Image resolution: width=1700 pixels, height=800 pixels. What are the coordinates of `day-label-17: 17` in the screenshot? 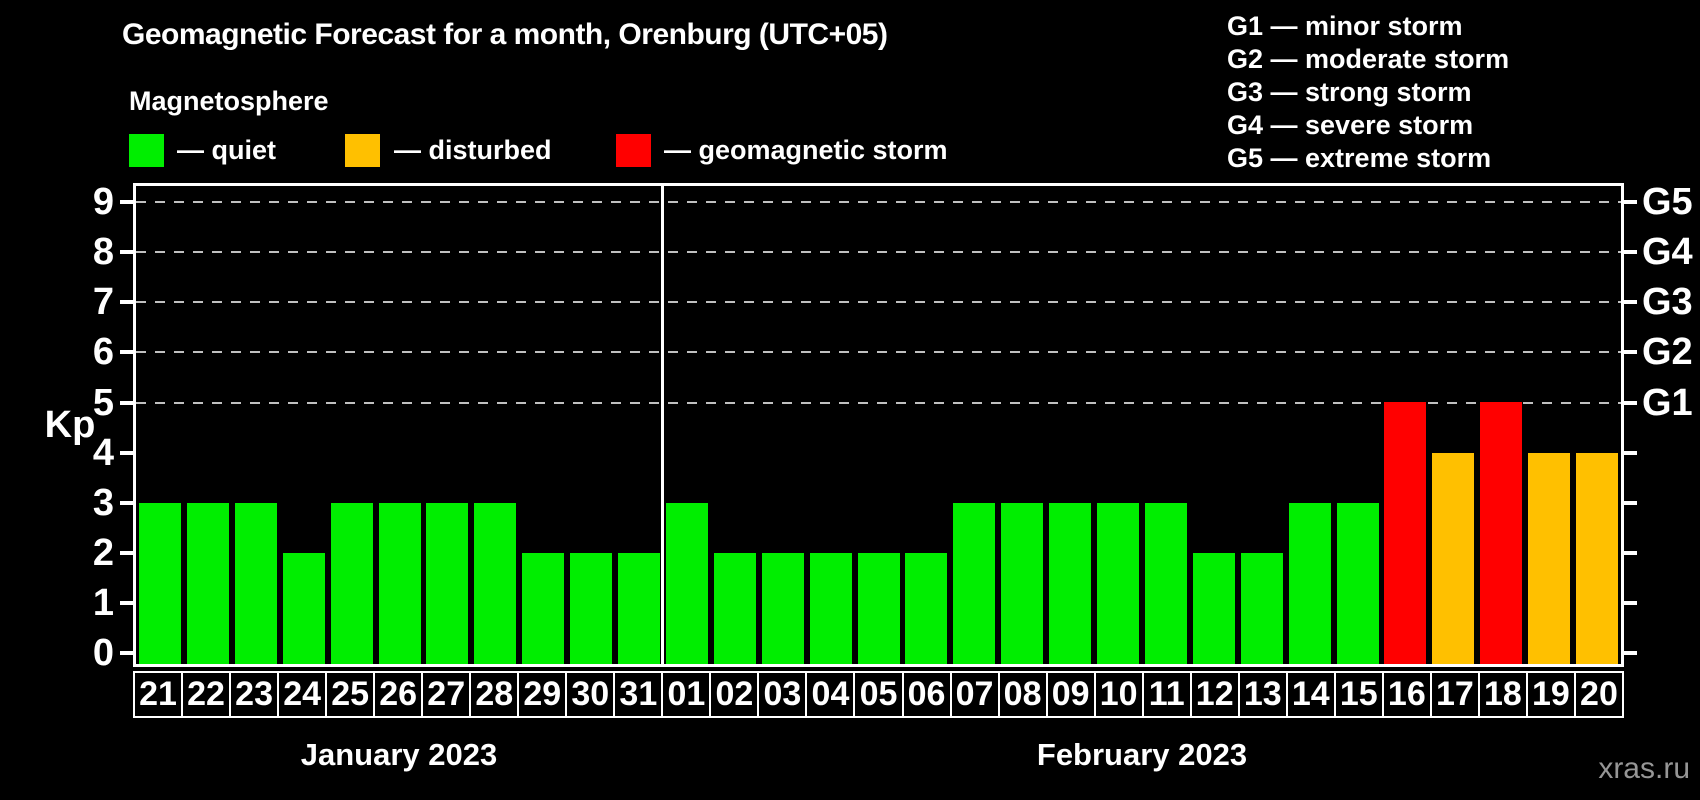 It's located at (1456, 694).